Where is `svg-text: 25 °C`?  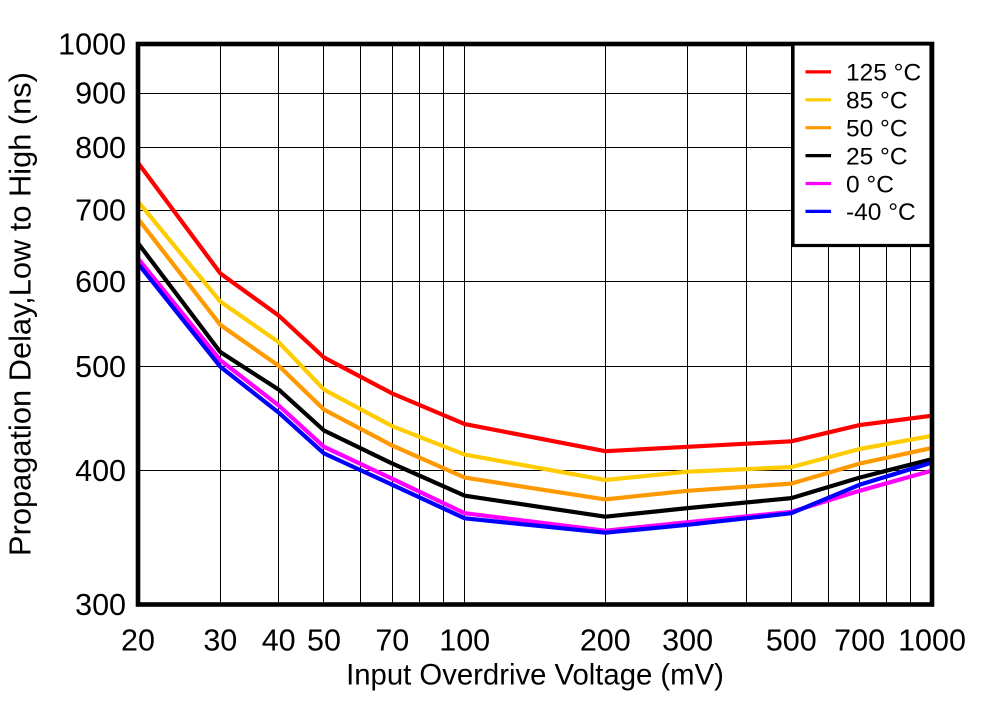 svg-text: 25 °C is located at coordinates (877, 156).